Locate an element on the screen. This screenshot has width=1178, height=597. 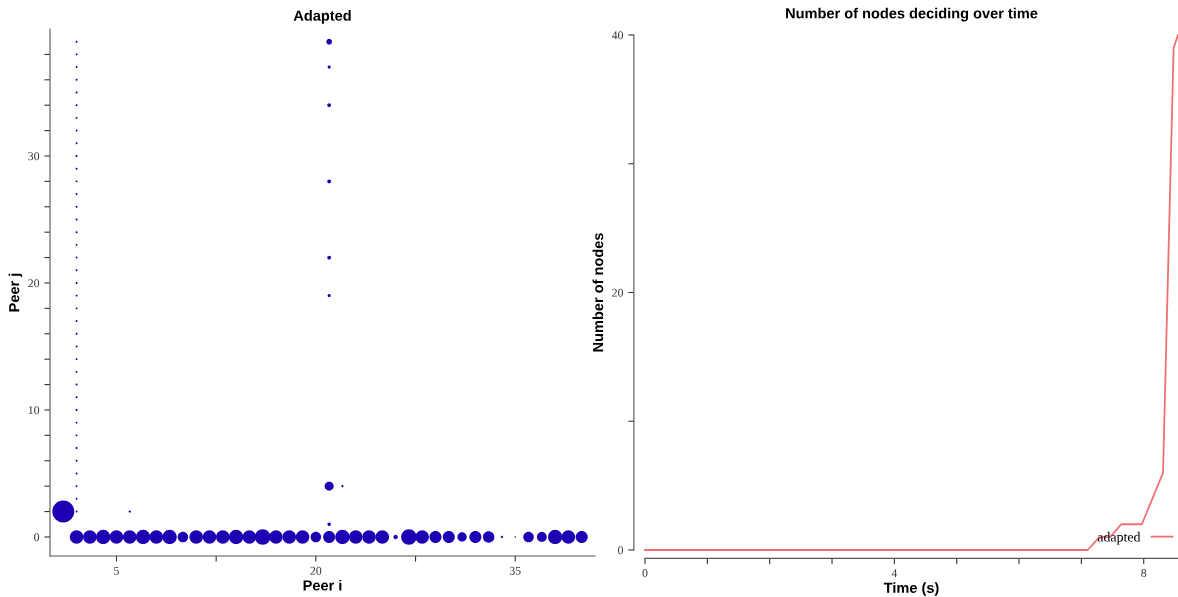
x-tick-label: 0 is located at coordinates (645, 573).